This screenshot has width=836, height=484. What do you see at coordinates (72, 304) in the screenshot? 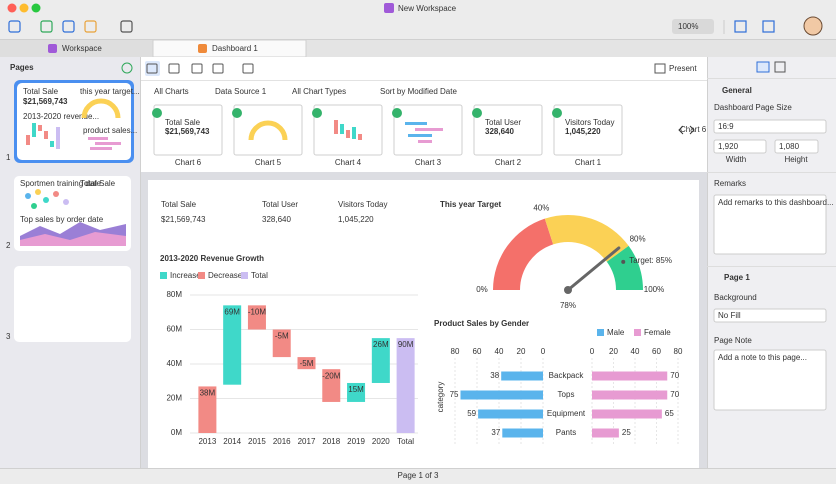
I see `page-thumbnail` at bounding box center [72, 304].